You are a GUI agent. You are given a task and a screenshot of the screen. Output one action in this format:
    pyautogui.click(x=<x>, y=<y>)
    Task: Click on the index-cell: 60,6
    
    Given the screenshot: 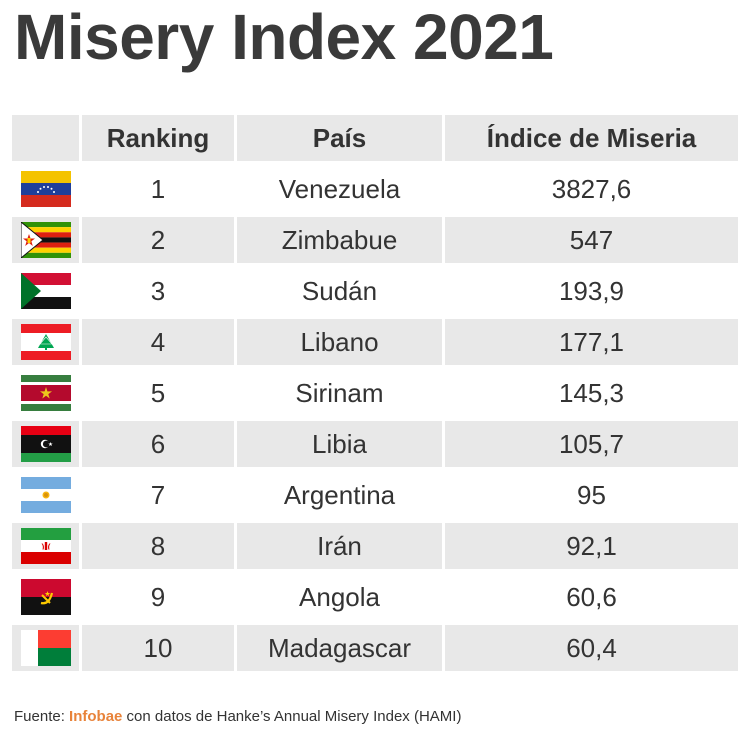 What is the action you would take?
    pyautogui.click(x=591, y=597)
    